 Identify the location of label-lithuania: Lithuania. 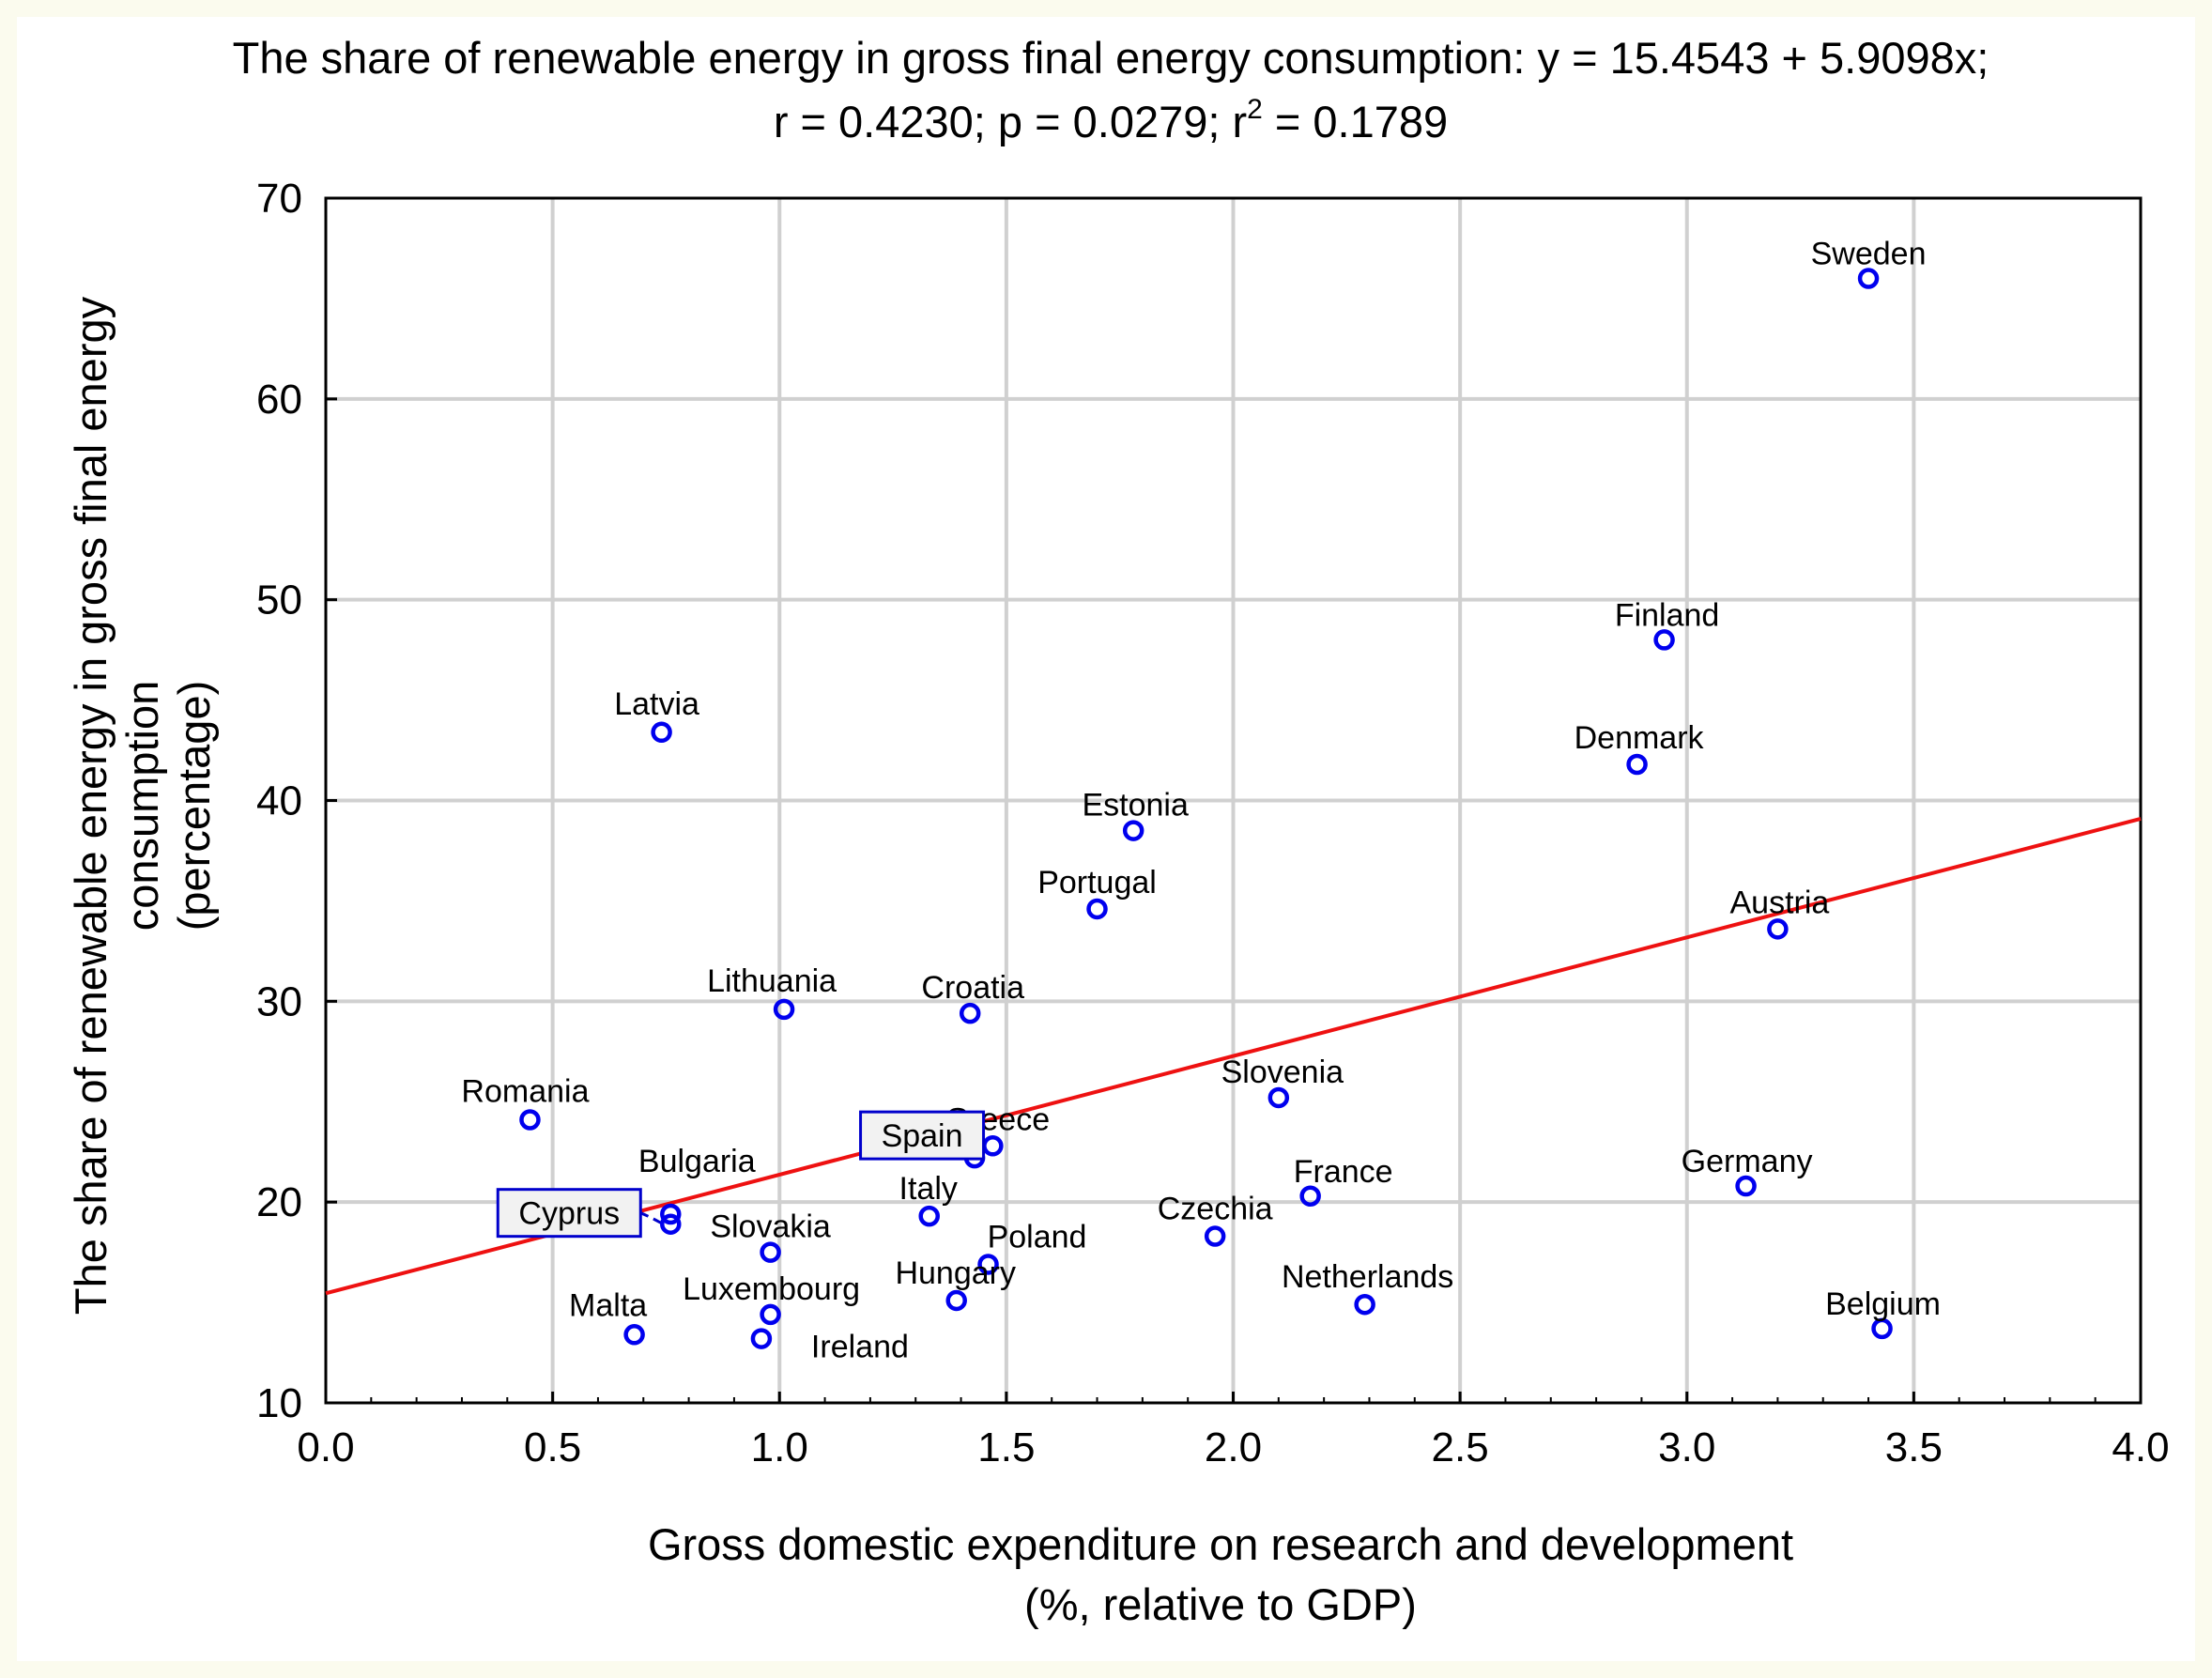
(772, 981).